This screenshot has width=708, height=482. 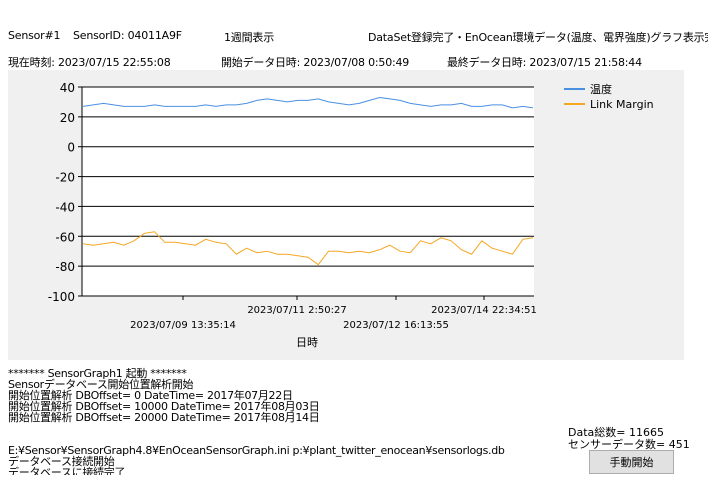 What do you see at coordinates (150, 395) in the screenshot?
I see `log-line: 開始位置解析 DBOffset= 0 DateTime= 2017年07月22日` at bounding box center [150, 395].